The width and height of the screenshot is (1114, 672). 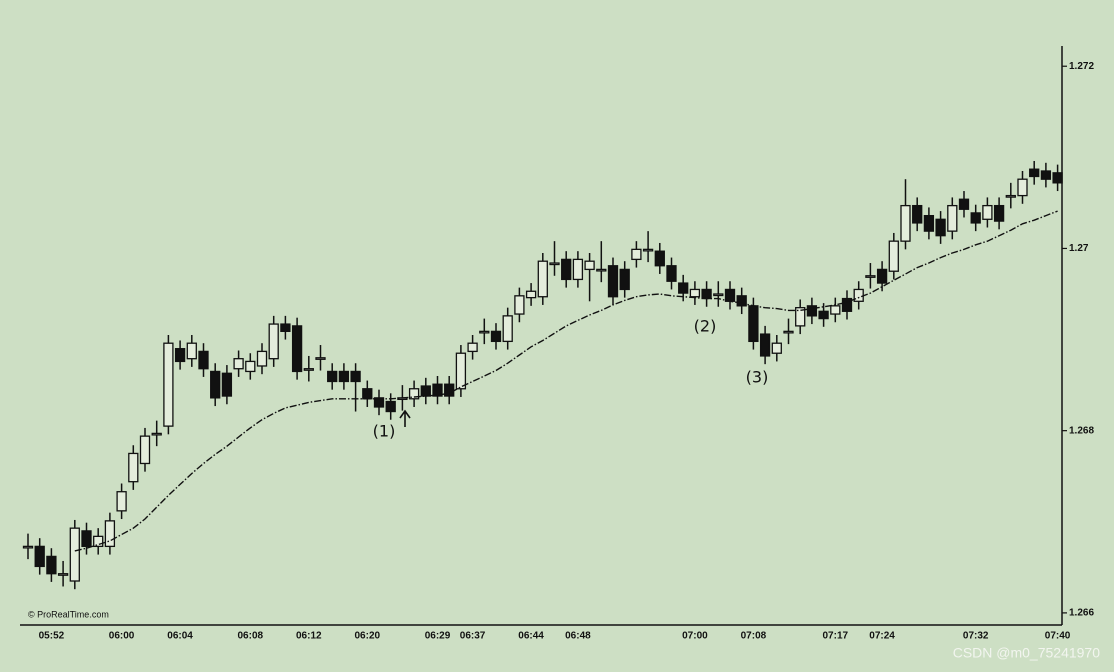 I want to click on annotation: (1), so click(x=384, y=431).